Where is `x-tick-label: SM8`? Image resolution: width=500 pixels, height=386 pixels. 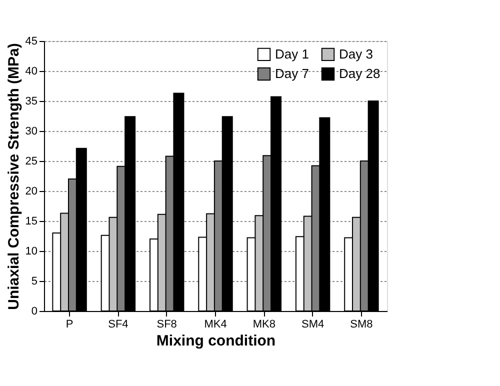
x-tick-label: SM8 is located at coordinates (361, 324).